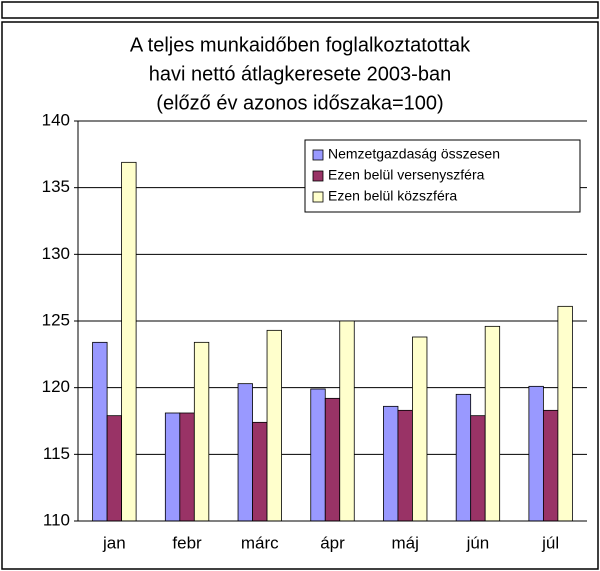 Image resolution: width=600 pixels, height=571 pixels. Describe the element at coordinates (56, 386) in the screenshot. I see `y-tick-label: 120` at that location.